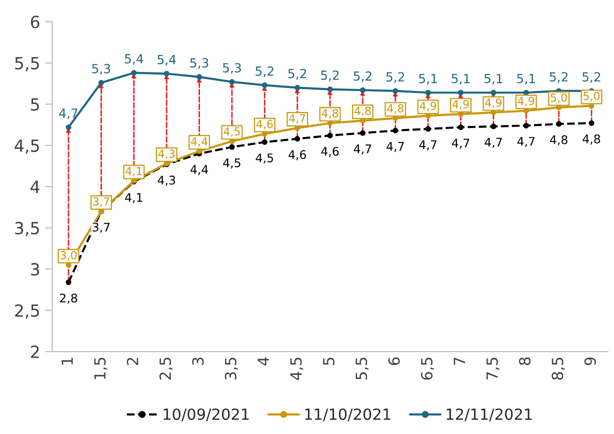  What do you see at coordinates (35, 104) in the screenshot?
I see `y-tick-label: 5` at bounding box center [35, 104].